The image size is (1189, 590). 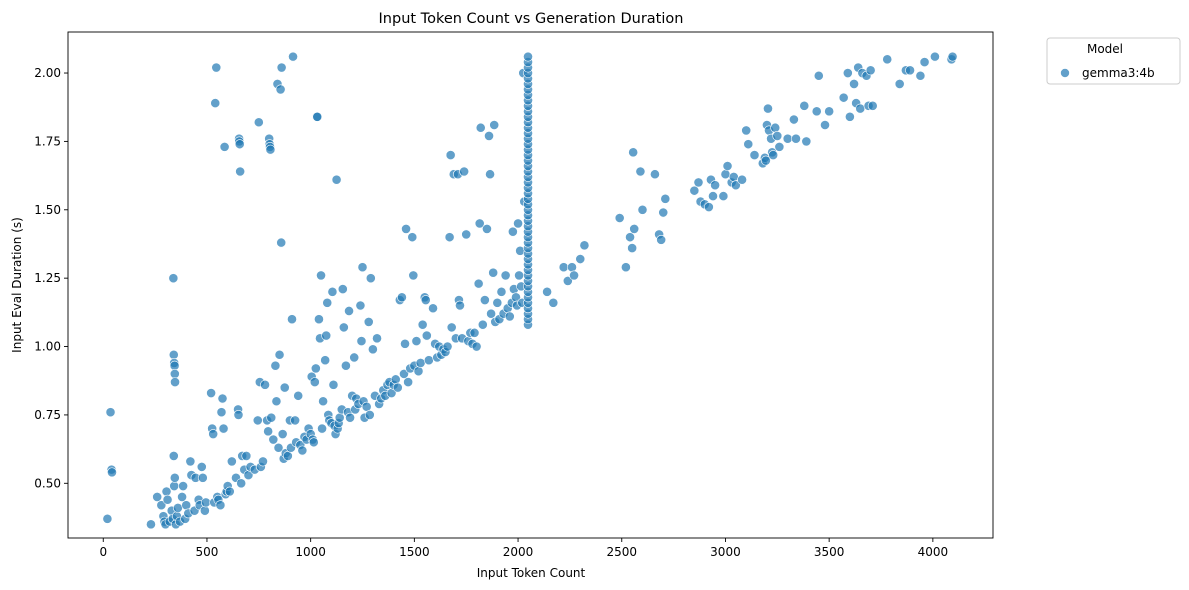 I want to click on y-tick-label: 1.25, so click(x=47, y=278).